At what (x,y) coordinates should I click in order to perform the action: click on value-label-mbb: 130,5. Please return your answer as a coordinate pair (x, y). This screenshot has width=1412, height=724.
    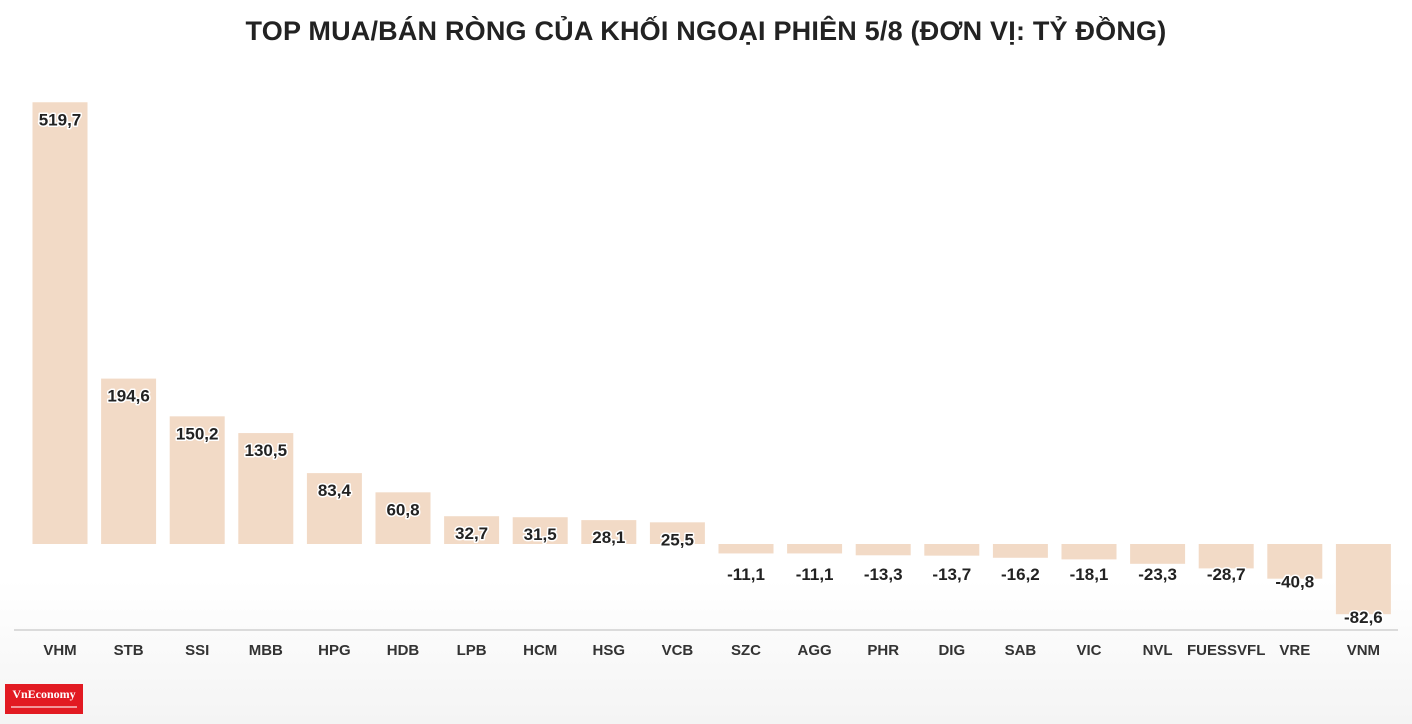
    Looking at the image, I should click on (266, 450).